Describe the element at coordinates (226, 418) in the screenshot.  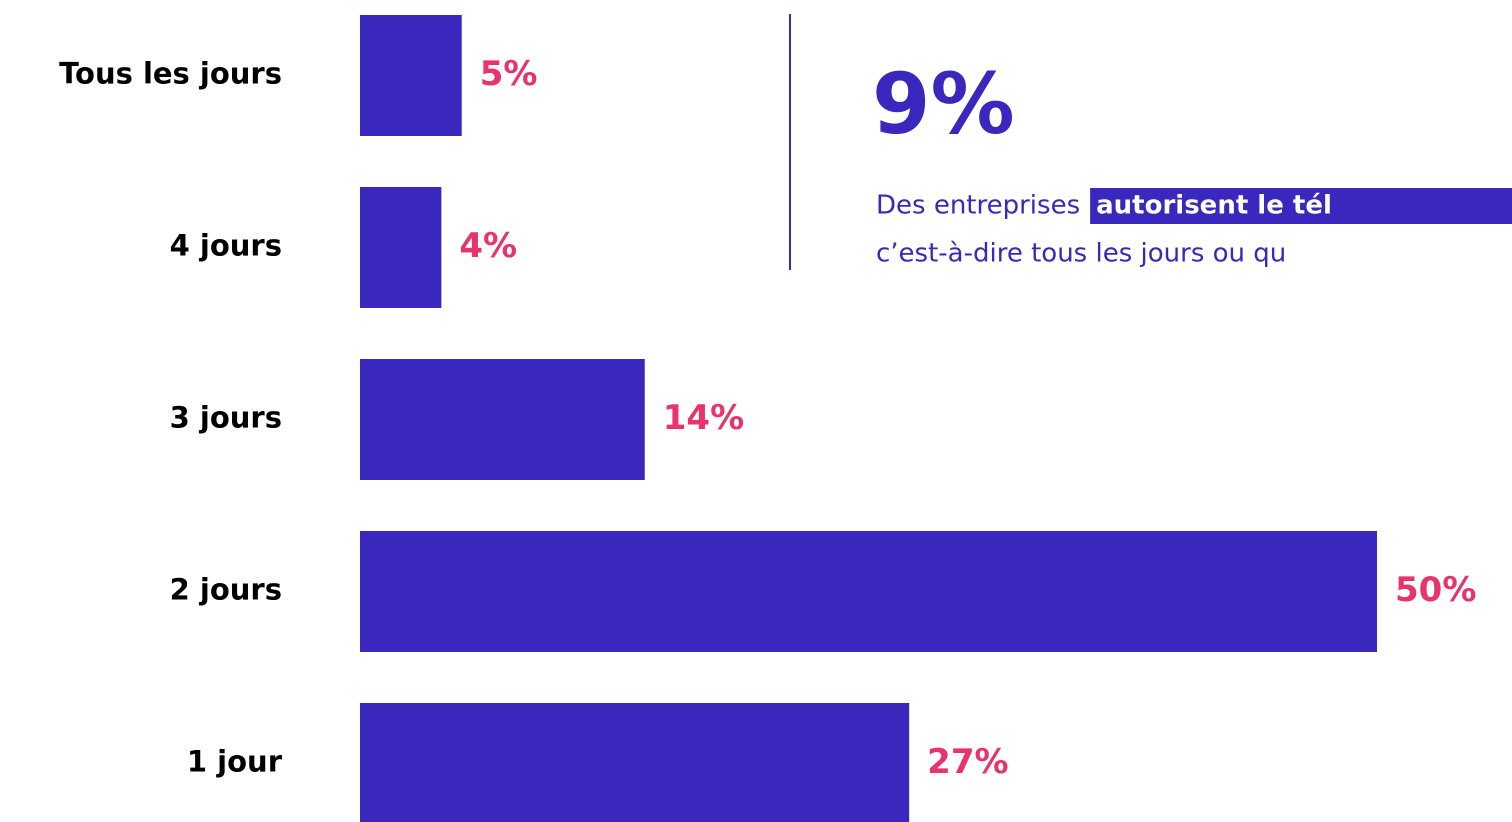
I see `category-label: 3 jours` at that location.